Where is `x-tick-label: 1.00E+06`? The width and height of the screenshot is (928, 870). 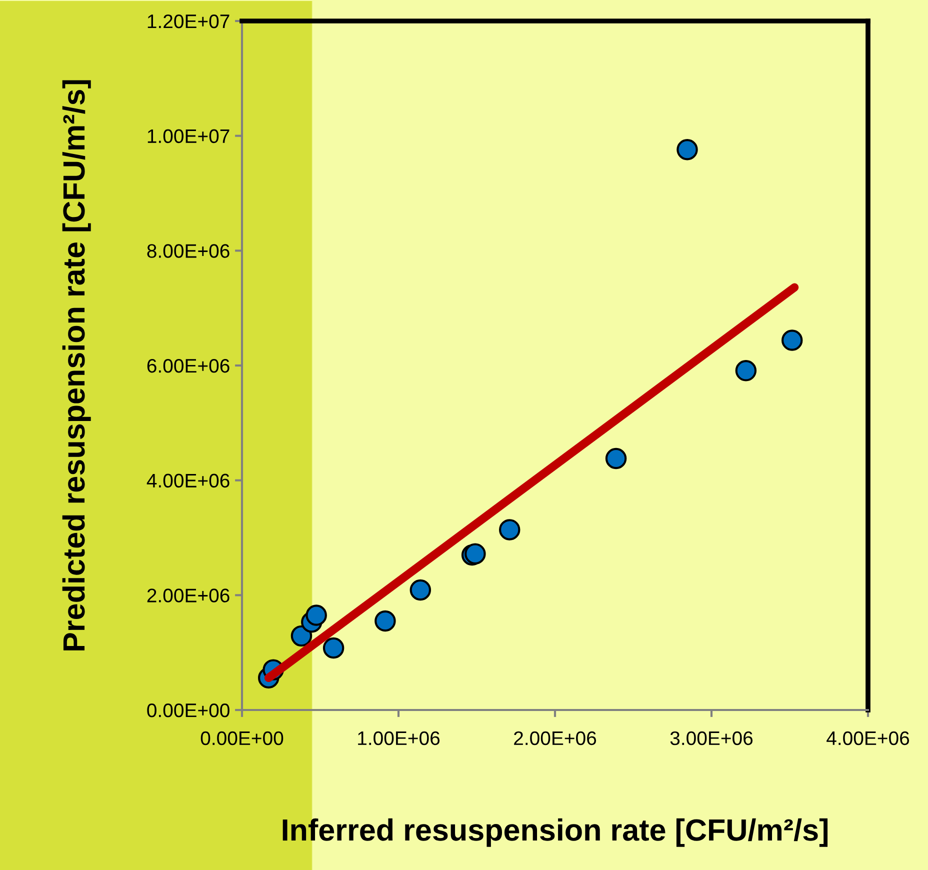 x-tick-label: 1.00E+06 is located at coordinates (399, 738).